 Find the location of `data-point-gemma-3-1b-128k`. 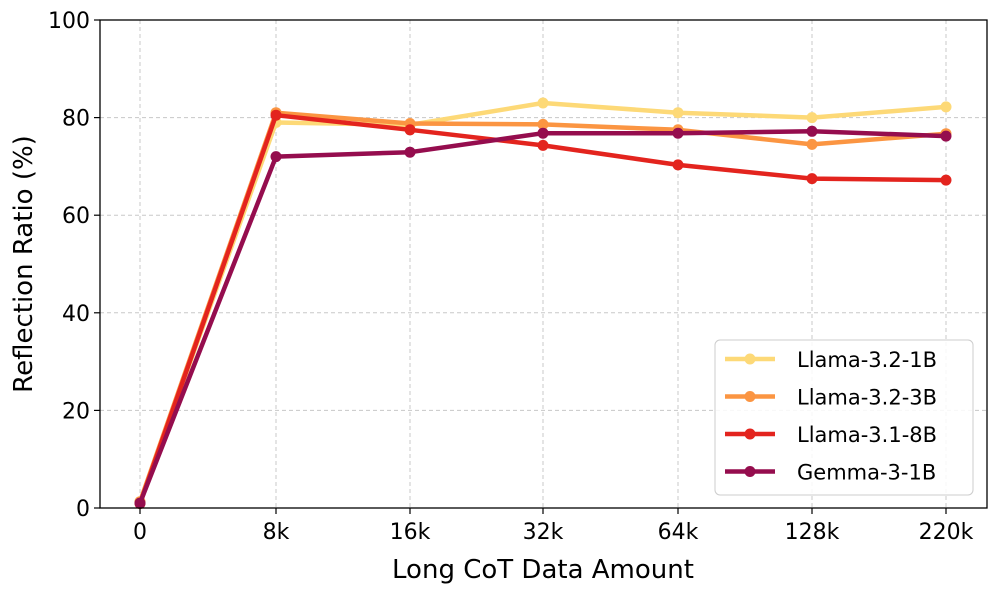

data-point-gemma-3-1b-128k is located at coordinates (812, 131).